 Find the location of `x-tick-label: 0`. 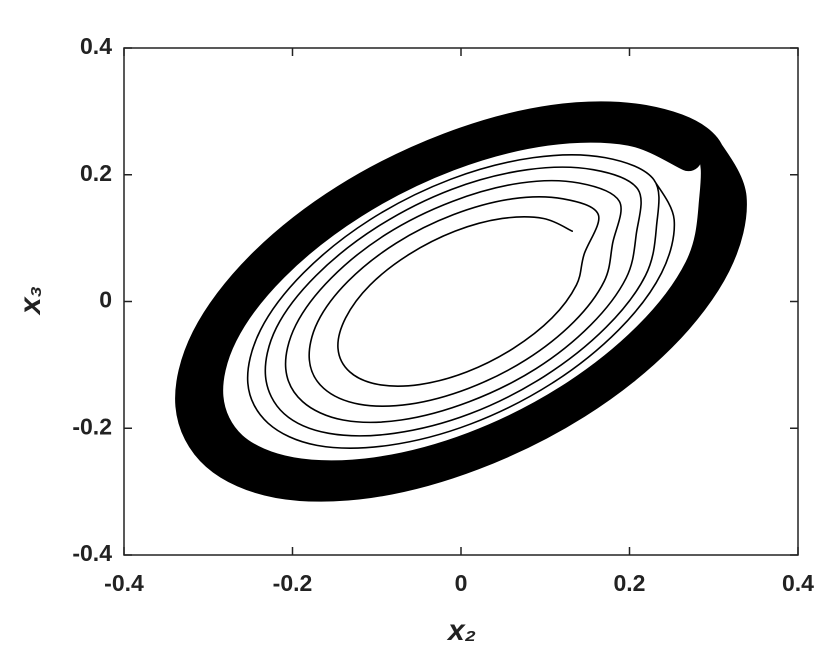

x-tick-label: 0 is located at coordinates (461, 583).